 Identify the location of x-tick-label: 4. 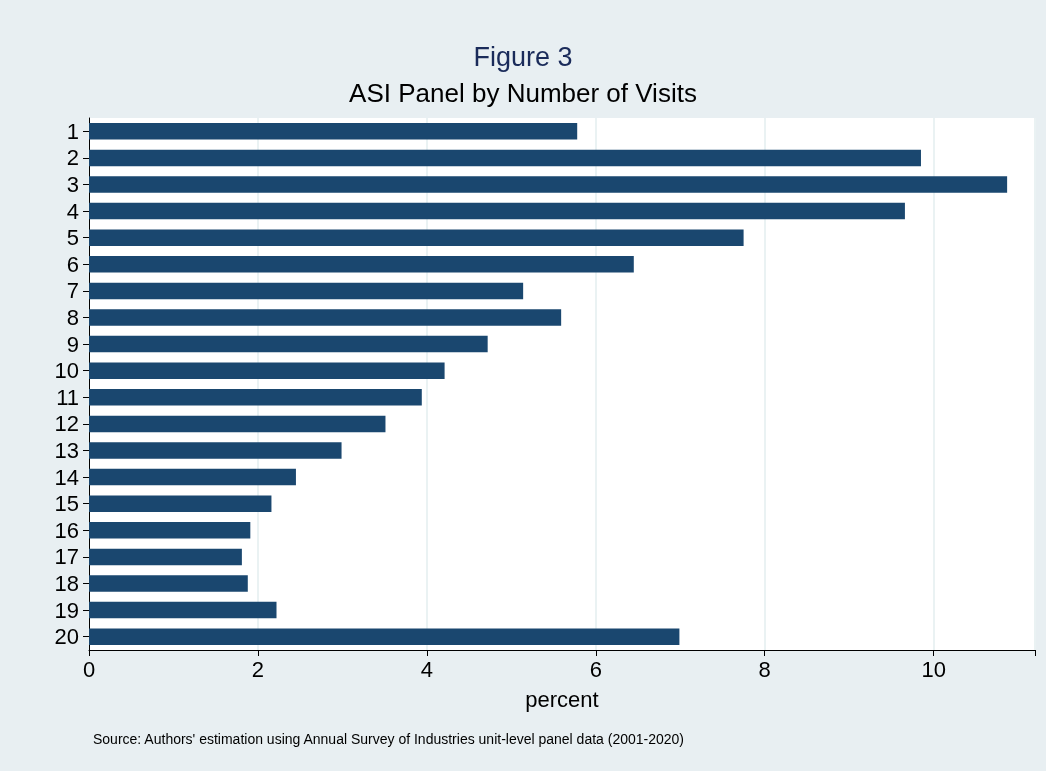
(426, 669).